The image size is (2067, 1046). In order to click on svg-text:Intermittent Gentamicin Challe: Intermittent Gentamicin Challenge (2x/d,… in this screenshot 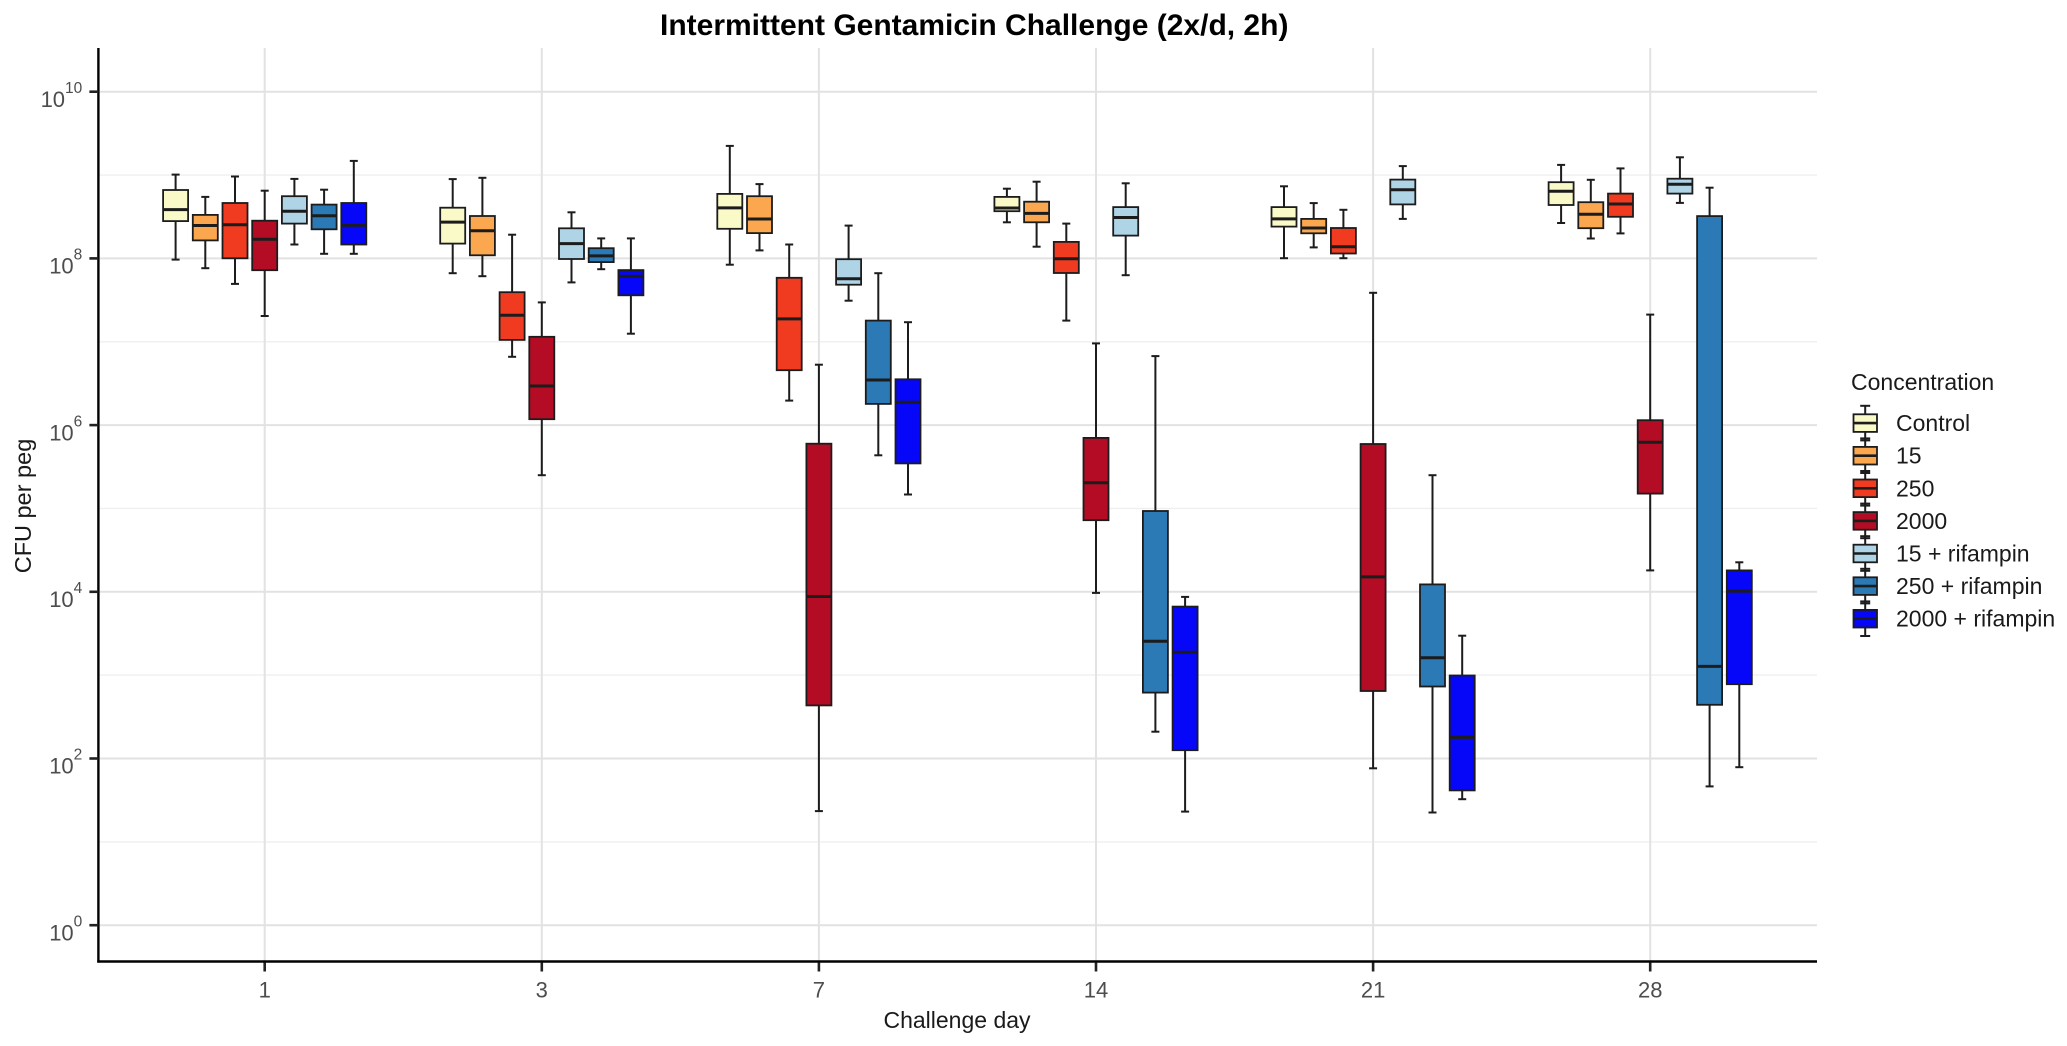, I will do `click(974, 25)`.